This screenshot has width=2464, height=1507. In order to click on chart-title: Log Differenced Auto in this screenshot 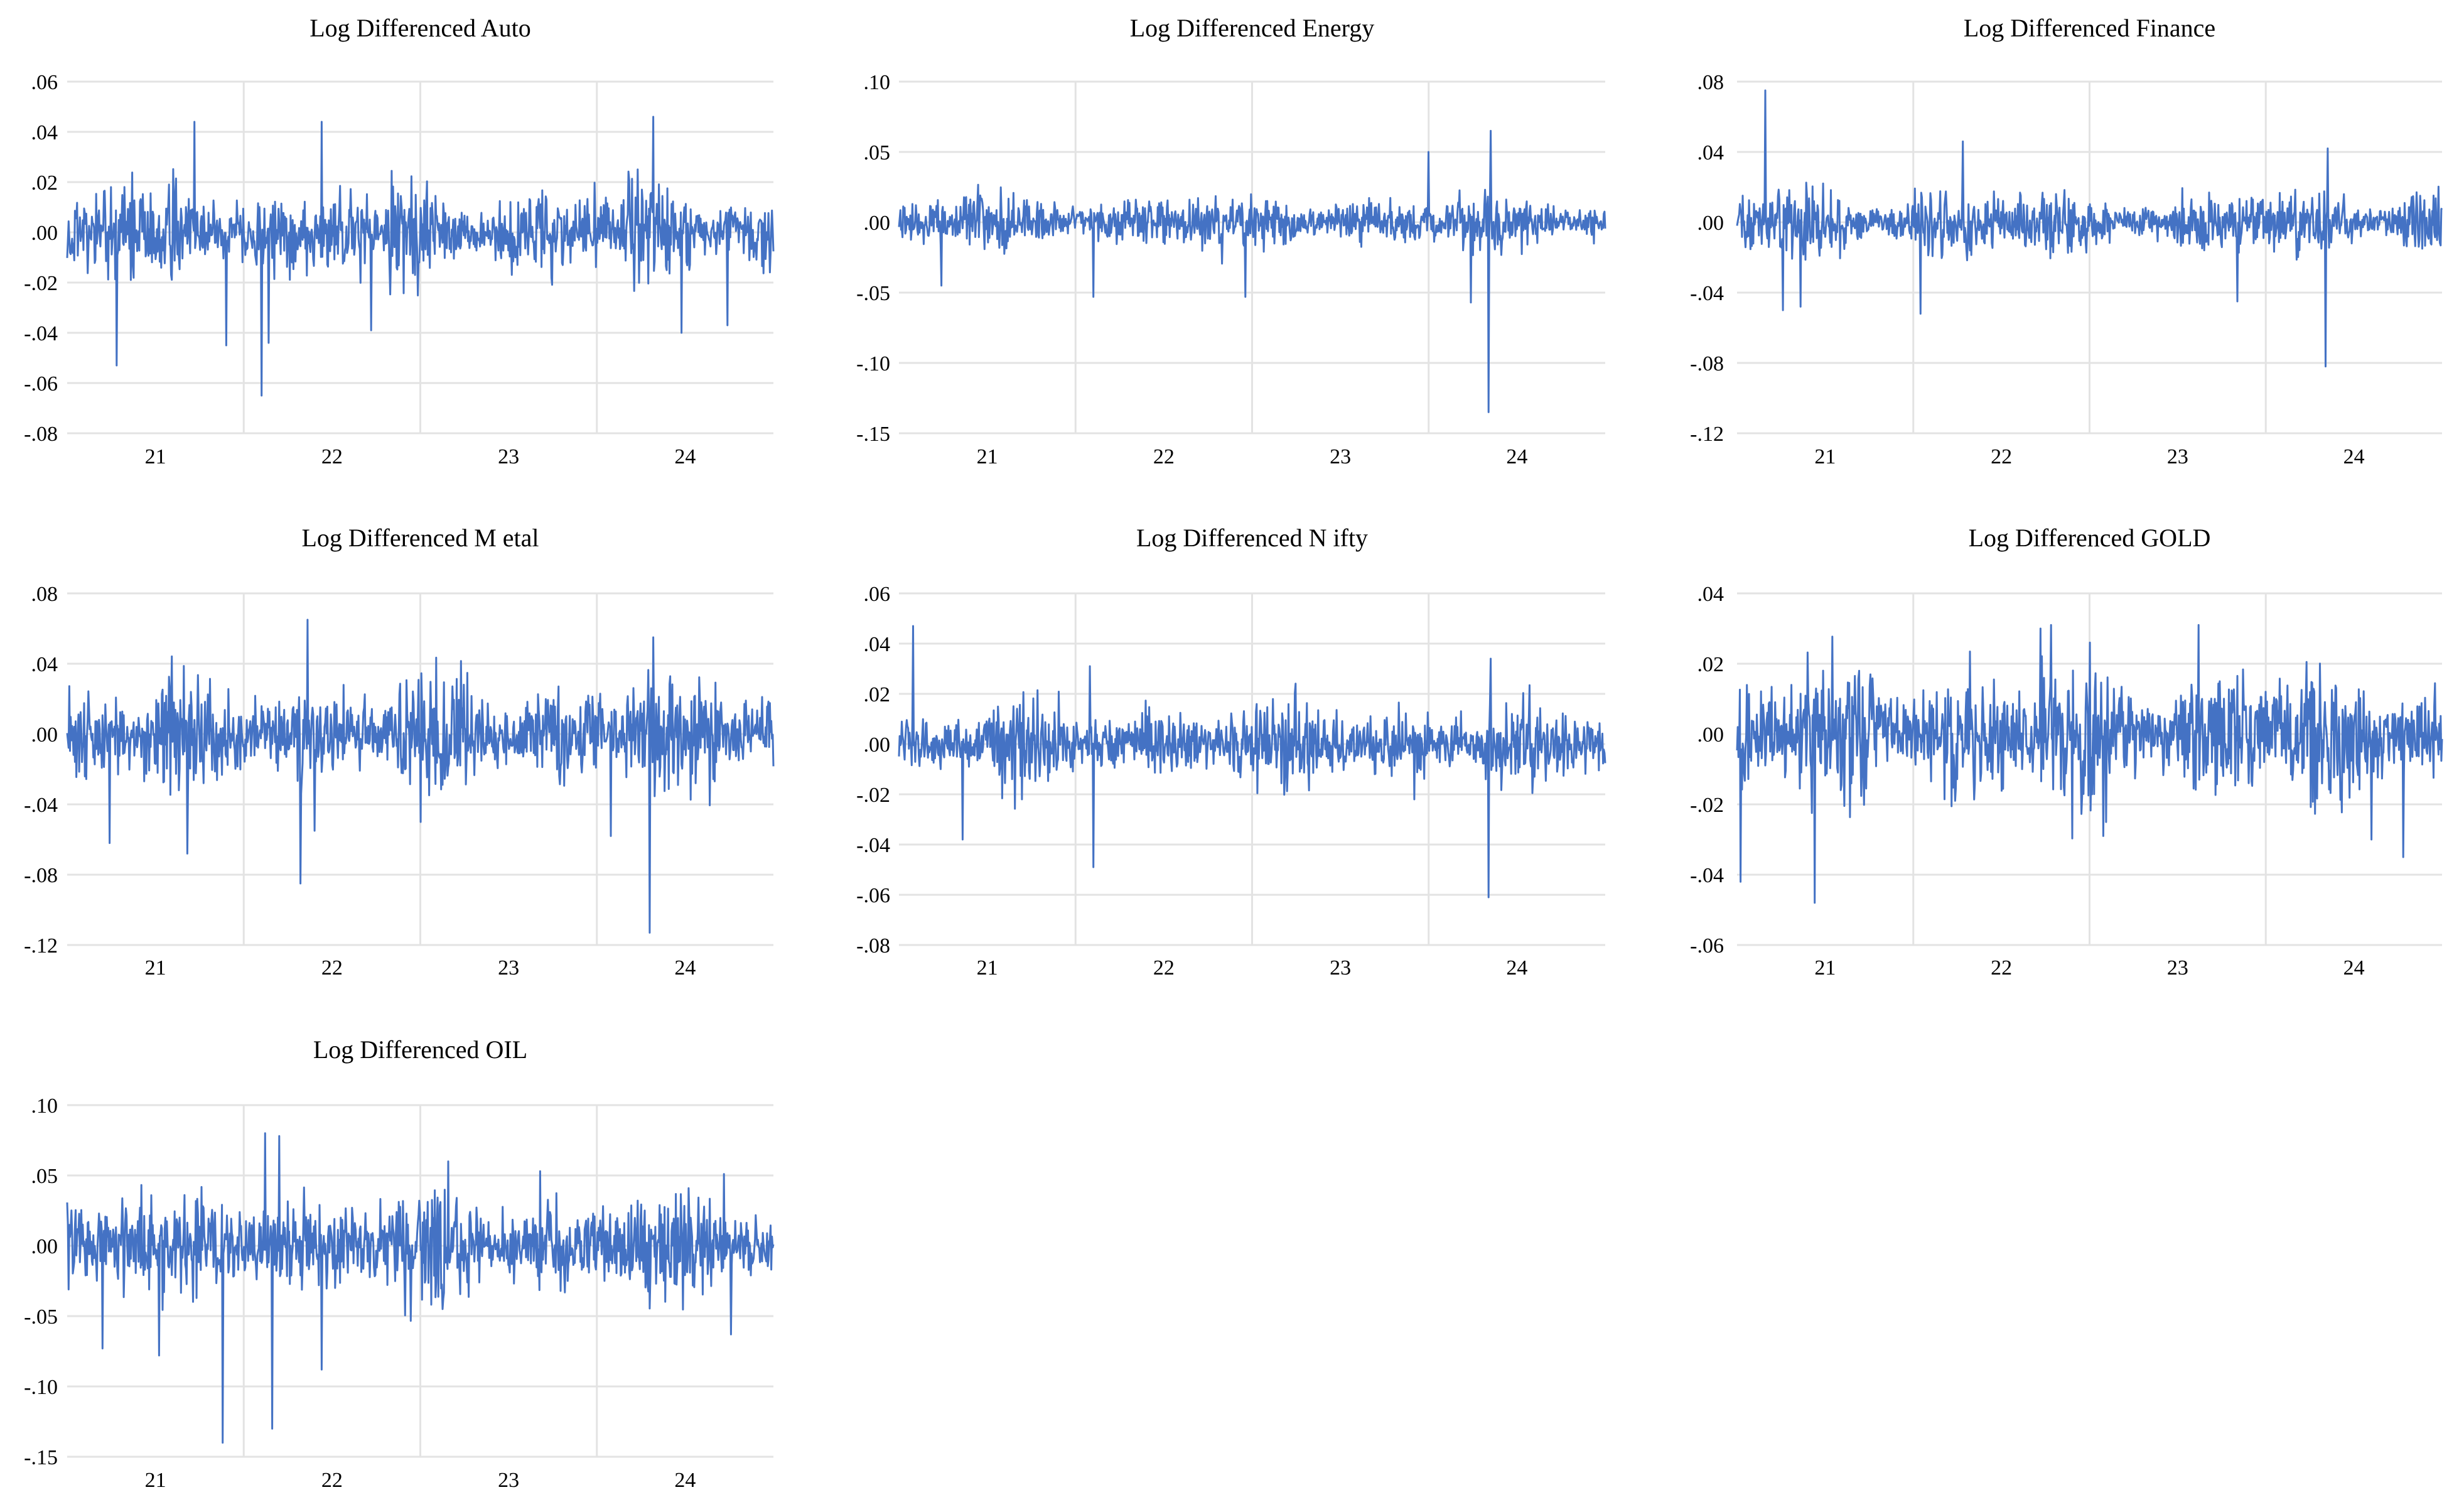, I will do `click(419, 28)`.